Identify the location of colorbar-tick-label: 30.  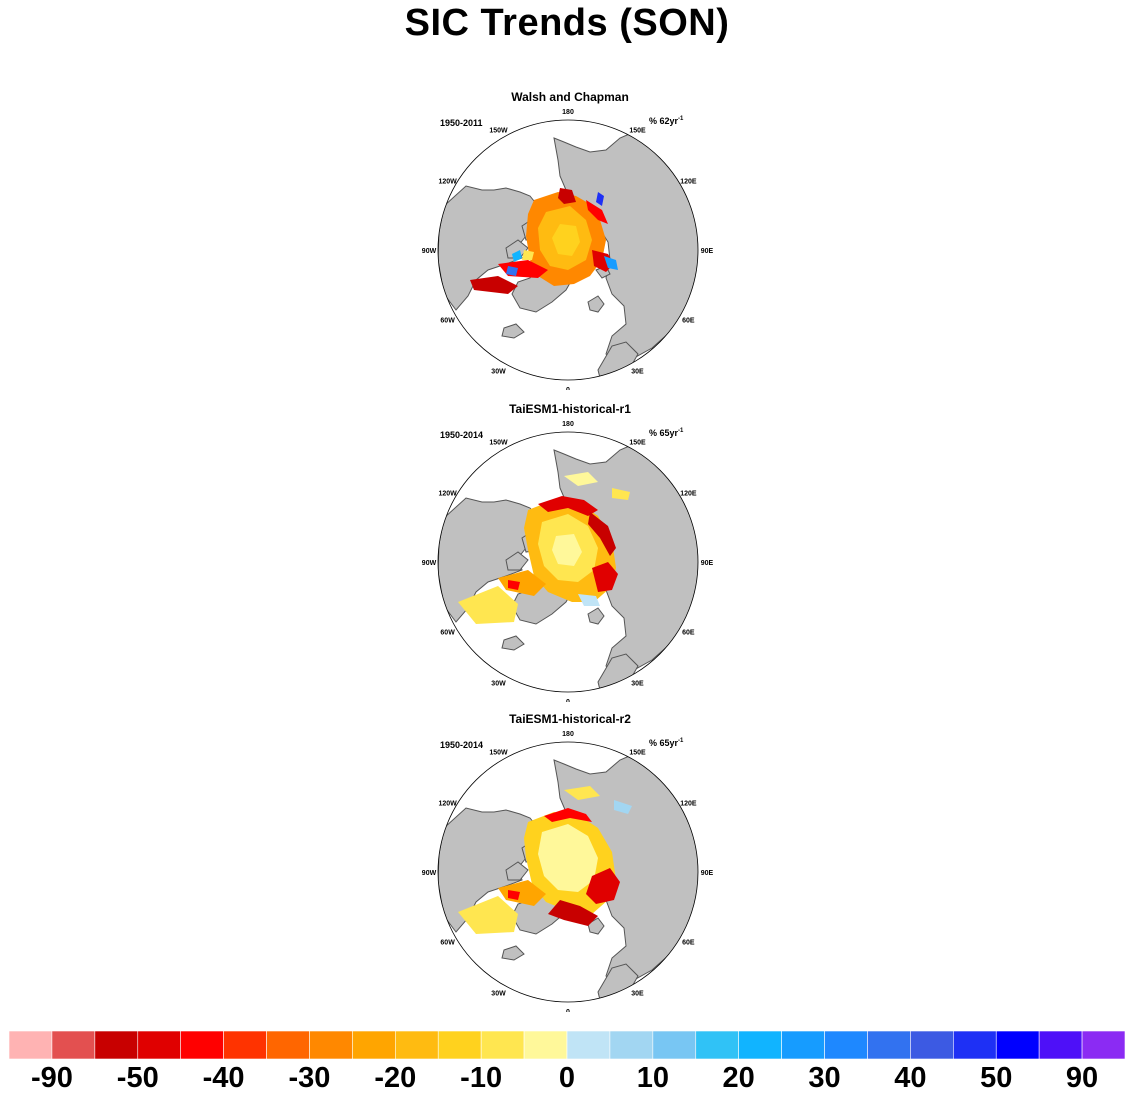
(824, 1078).